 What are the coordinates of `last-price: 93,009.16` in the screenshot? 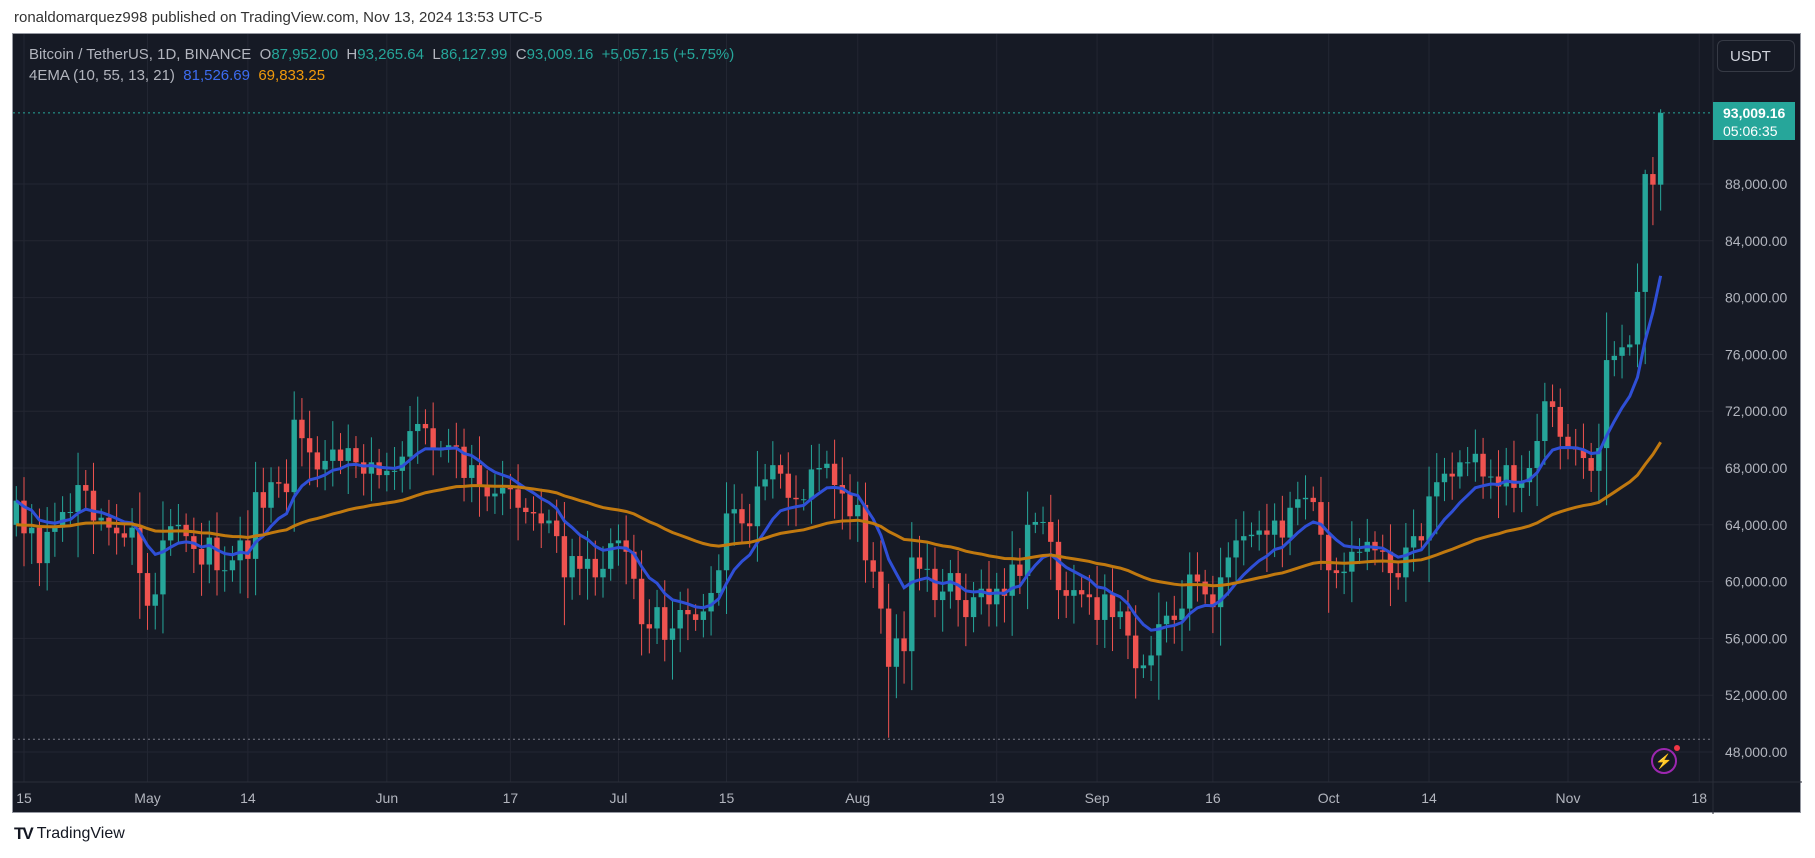 It's located at (1754, 113).